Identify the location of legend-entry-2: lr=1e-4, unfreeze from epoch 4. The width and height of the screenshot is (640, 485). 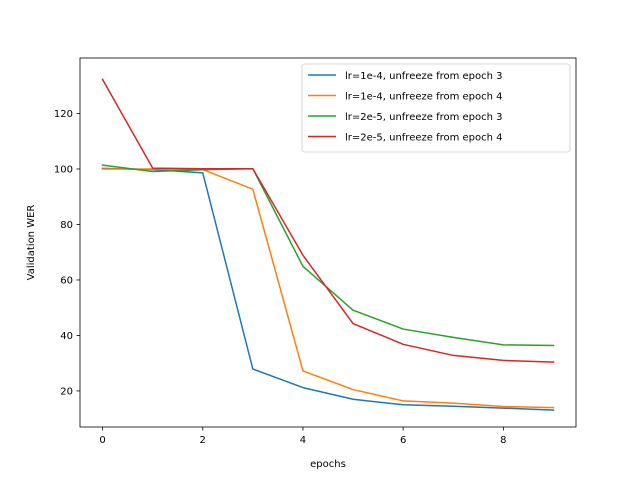
(424, 97).